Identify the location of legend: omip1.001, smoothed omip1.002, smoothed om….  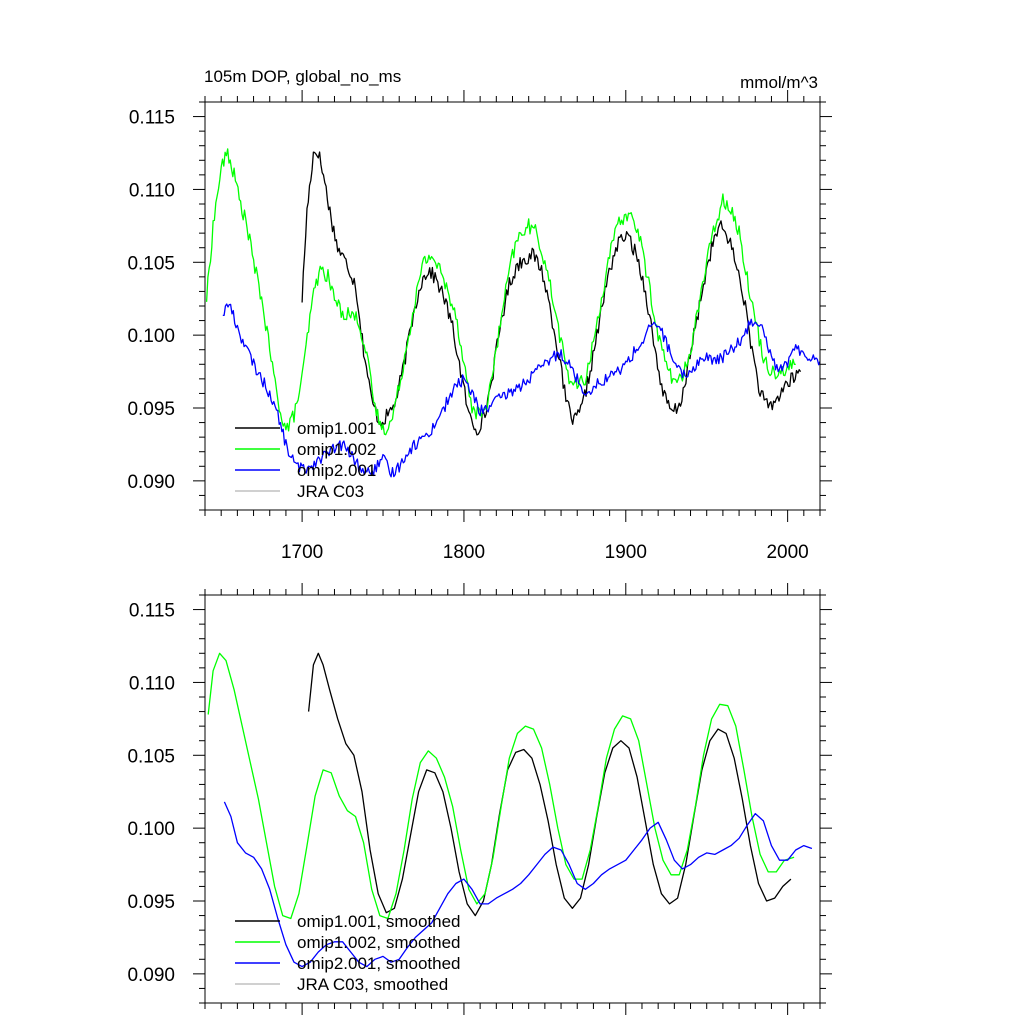
(348, 953).